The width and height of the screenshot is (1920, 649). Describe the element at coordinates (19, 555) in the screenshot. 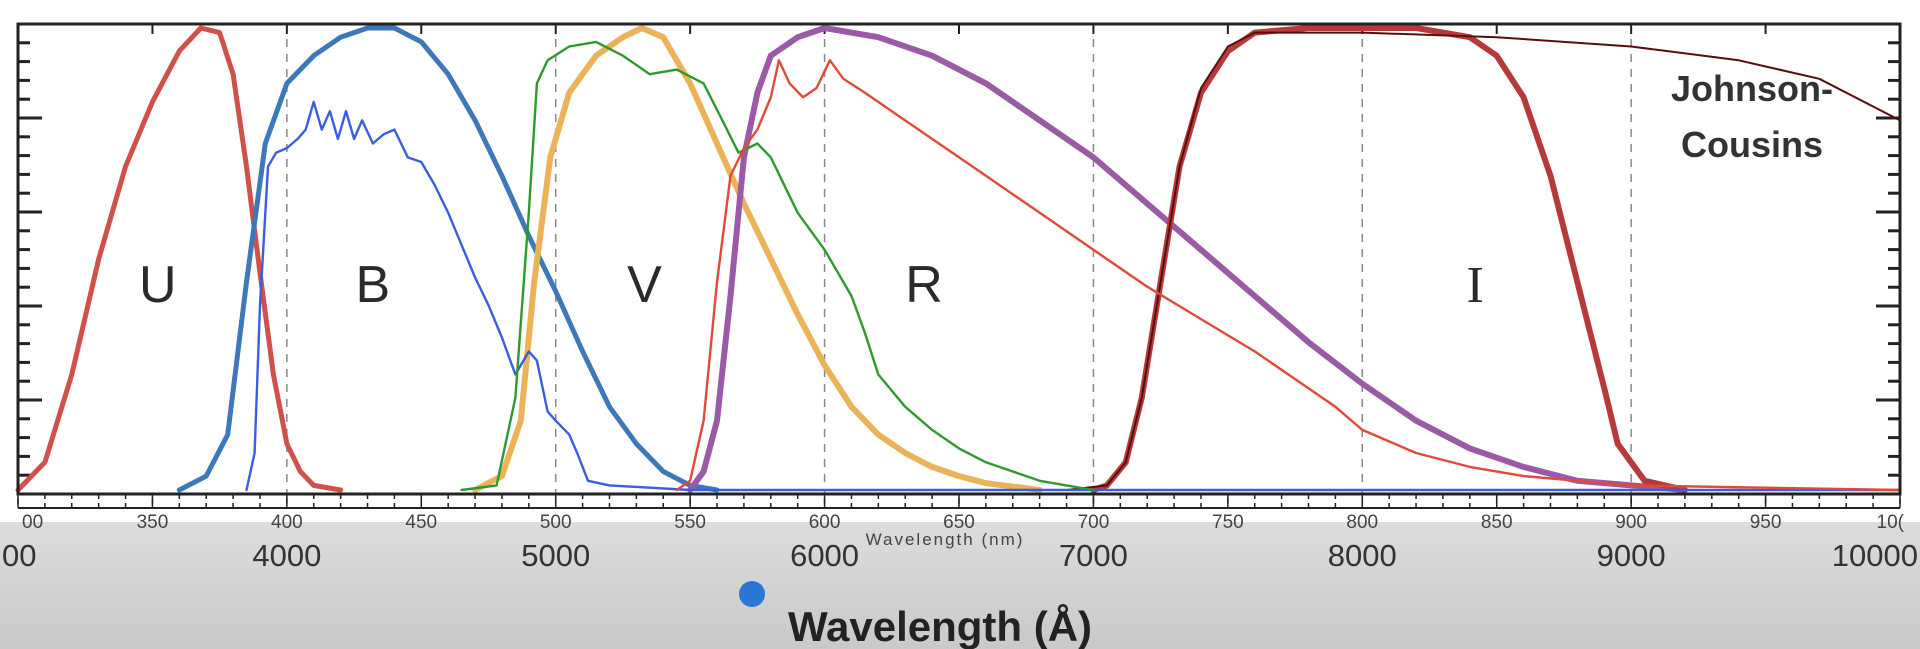

I see `angstrom-tick-label: 00` at that location.